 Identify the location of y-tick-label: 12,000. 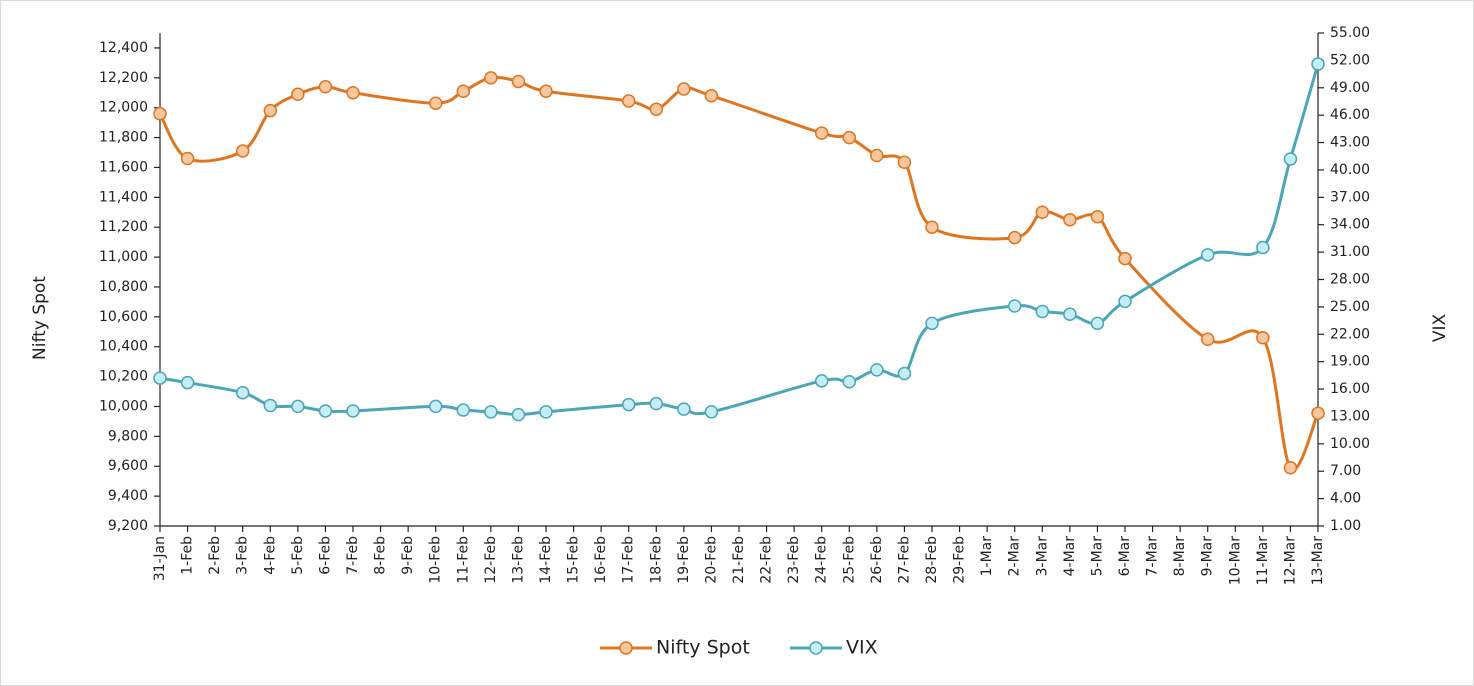
(123, 108).